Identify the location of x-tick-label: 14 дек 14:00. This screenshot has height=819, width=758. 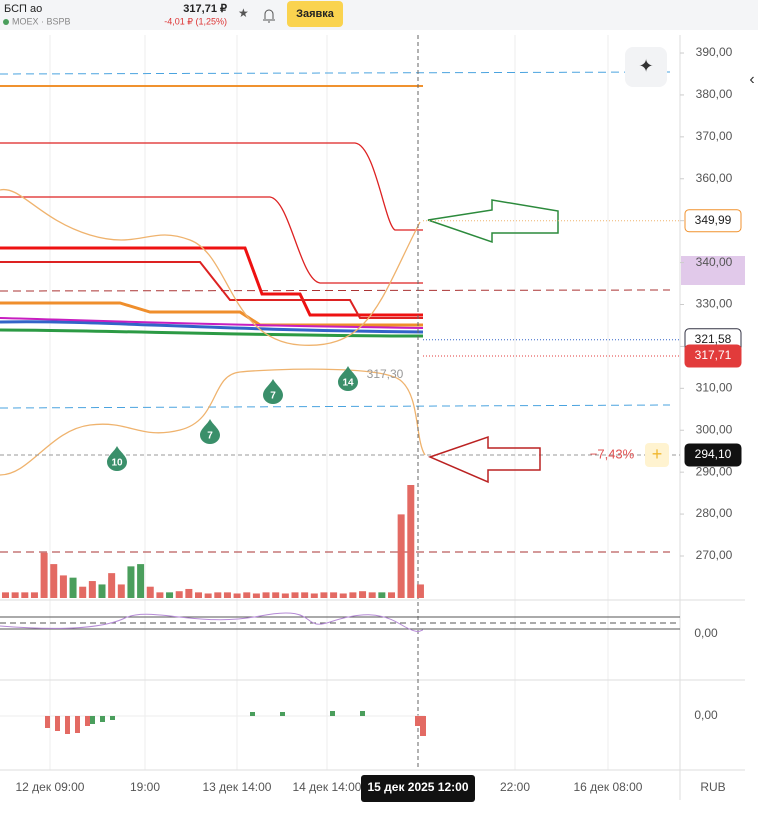
(327, 787).